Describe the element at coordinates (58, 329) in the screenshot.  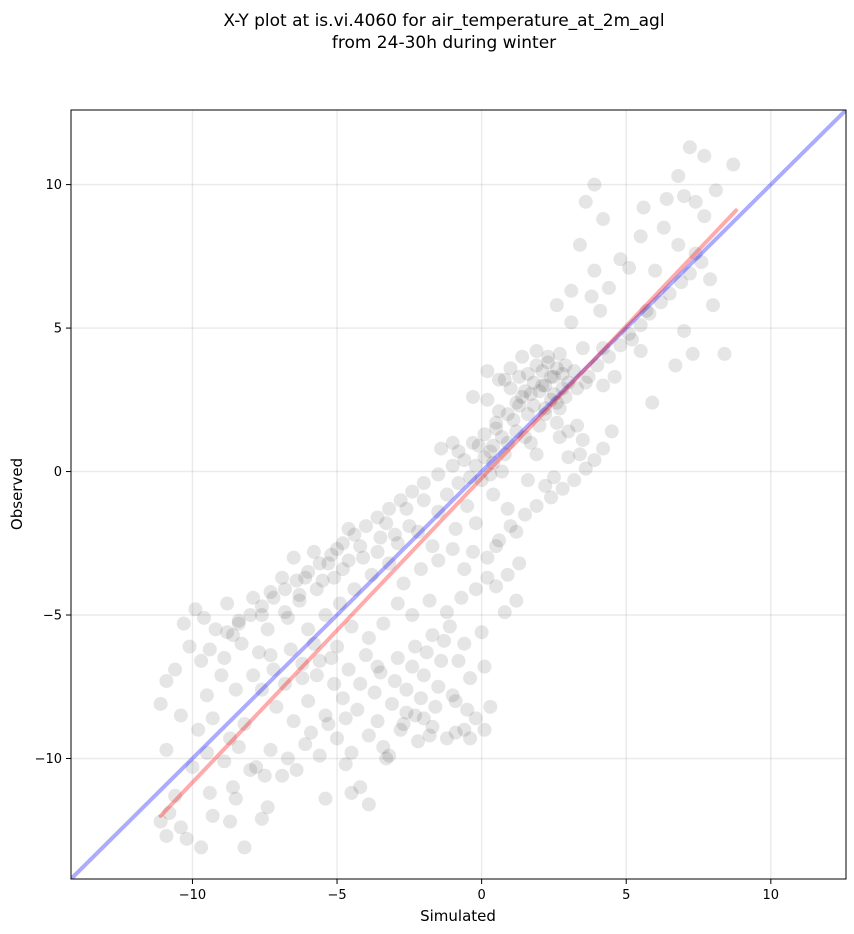
I see `y-tick-label-3: 5` at that location.